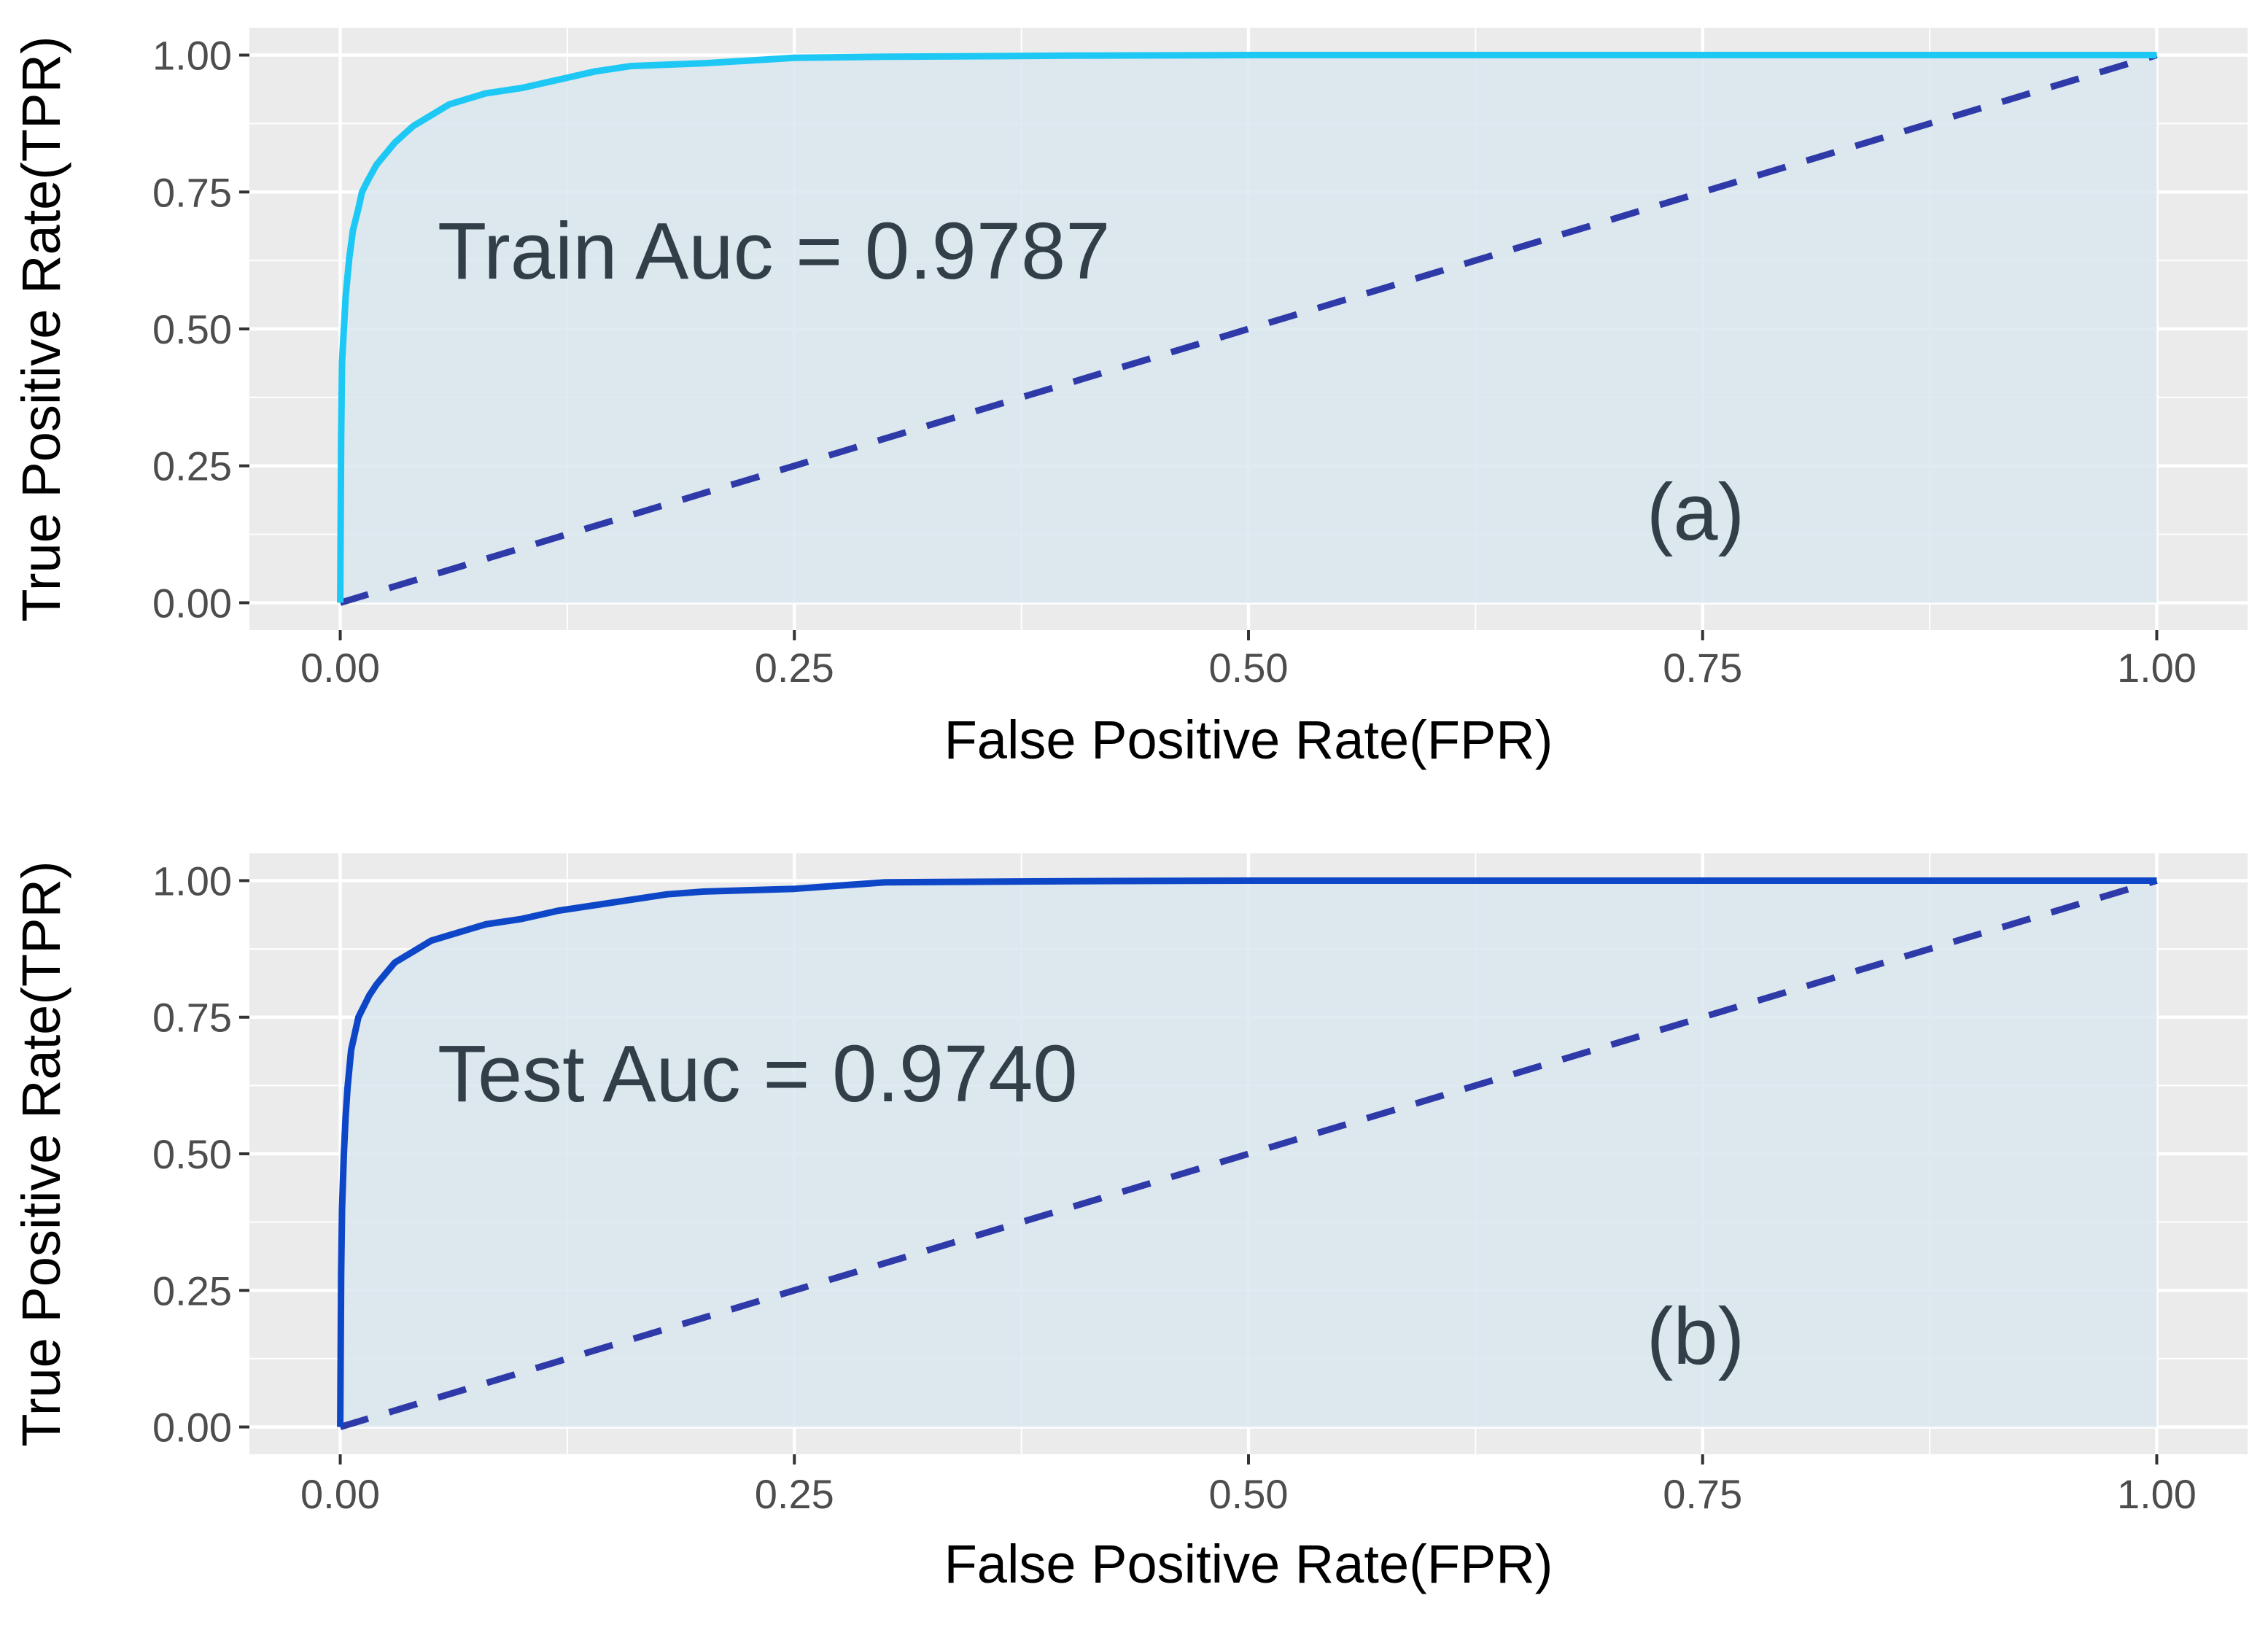  I want to click on panel-label: (a), so click(1695, 512).